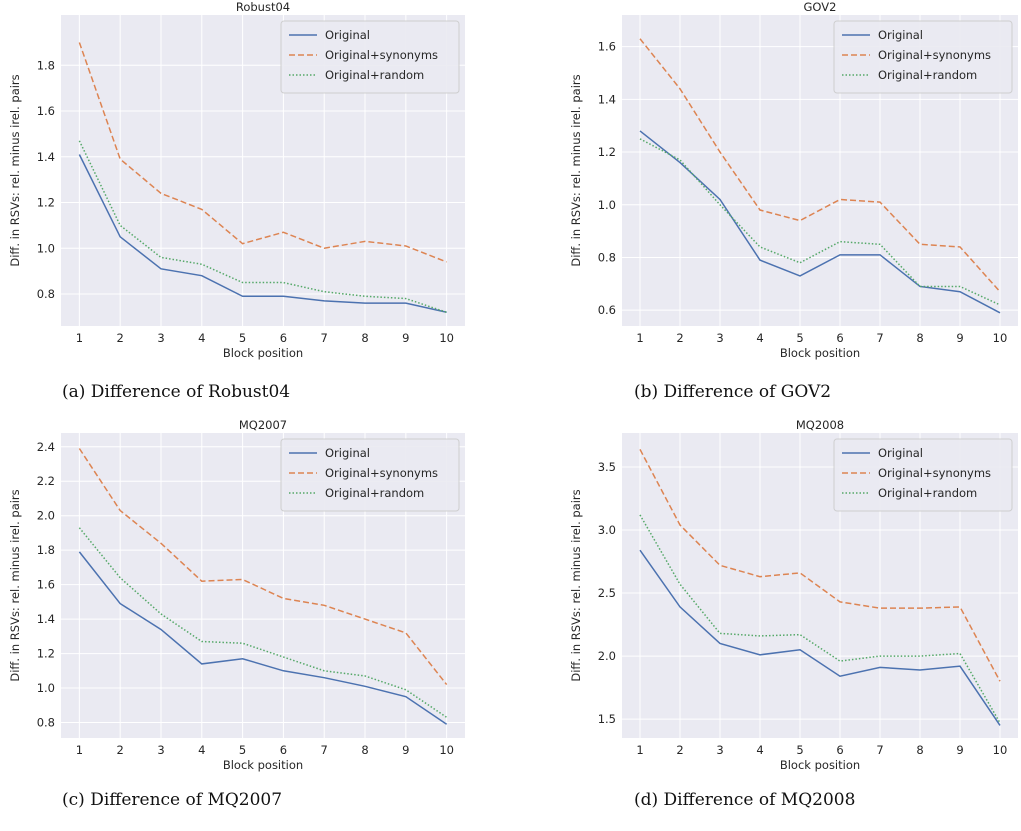 The height and width of the screenshot is (831, 1021). Describe the element at coordinates (607, 467) in the screenshot. I see `y-tick-label: 3.5` at that location.